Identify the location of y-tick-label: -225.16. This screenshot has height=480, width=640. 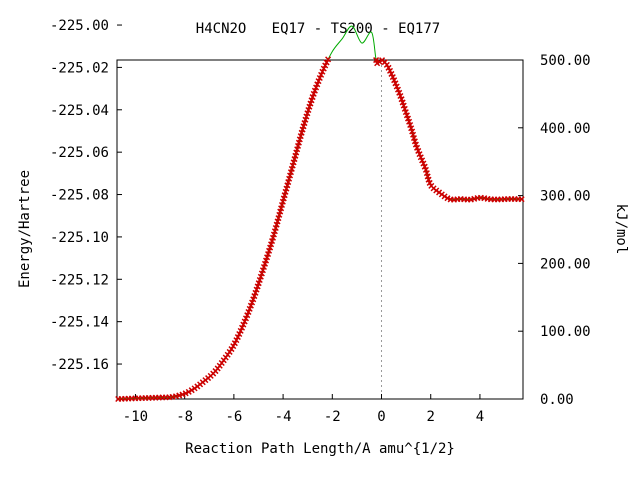
(79, 365).